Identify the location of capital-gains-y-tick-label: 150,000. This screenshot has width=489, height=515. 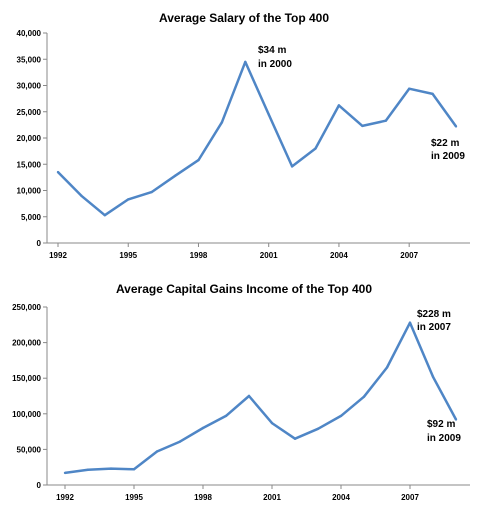
(26, 378).